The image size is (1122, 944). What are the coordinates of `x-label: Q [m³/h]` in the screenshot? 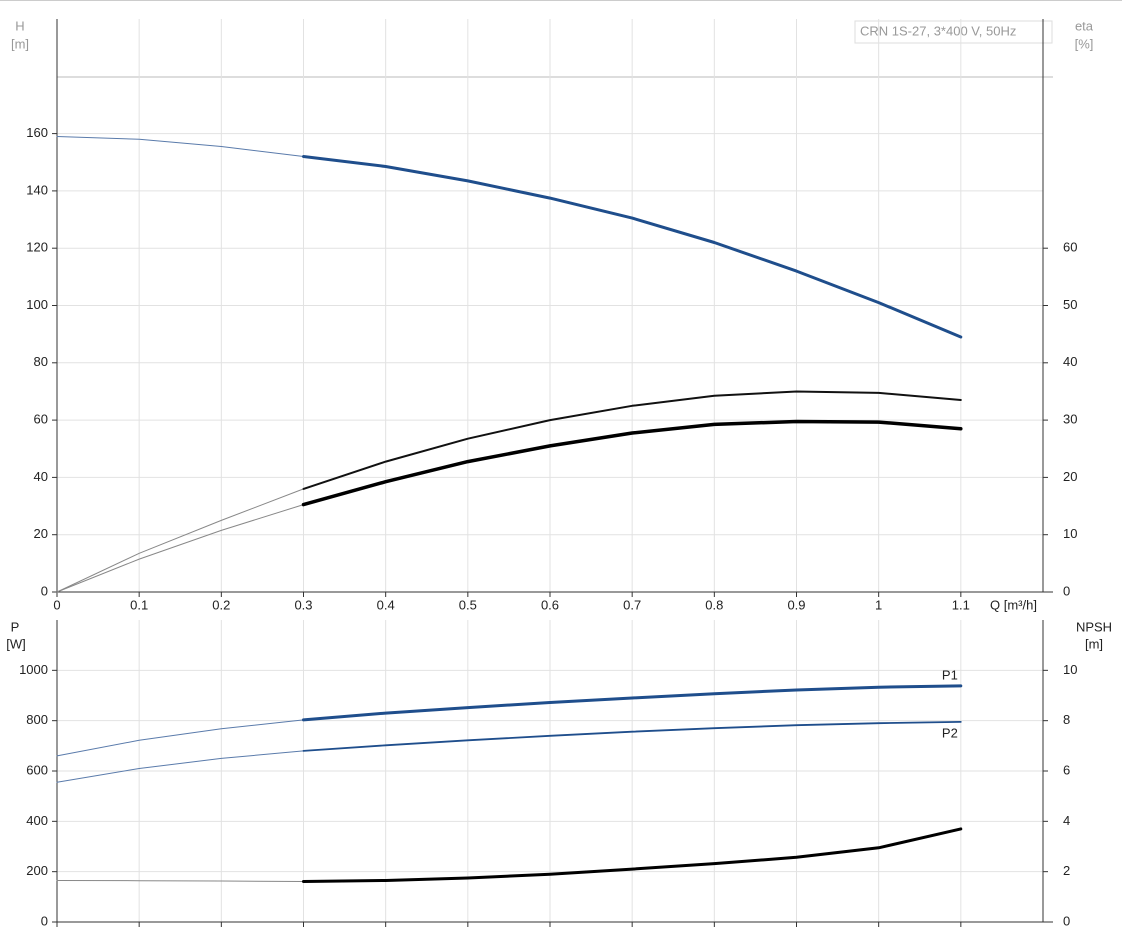 It's located at (1013, 604).